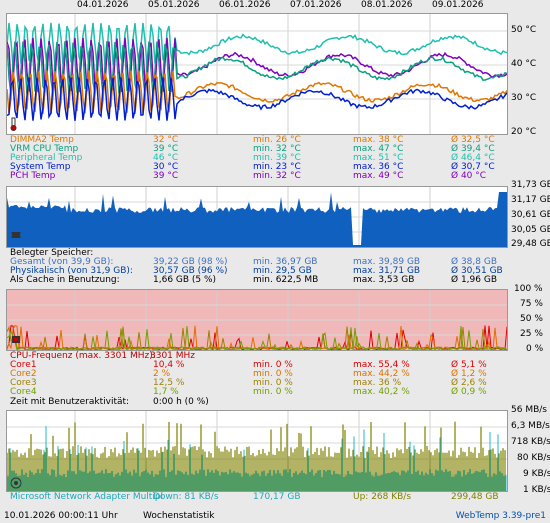 This screenshot has height=523, width=550. Describe the element at coordinates (277, 140) in the screenshot. I see `temperature-min: min. 26 °C` at that location.